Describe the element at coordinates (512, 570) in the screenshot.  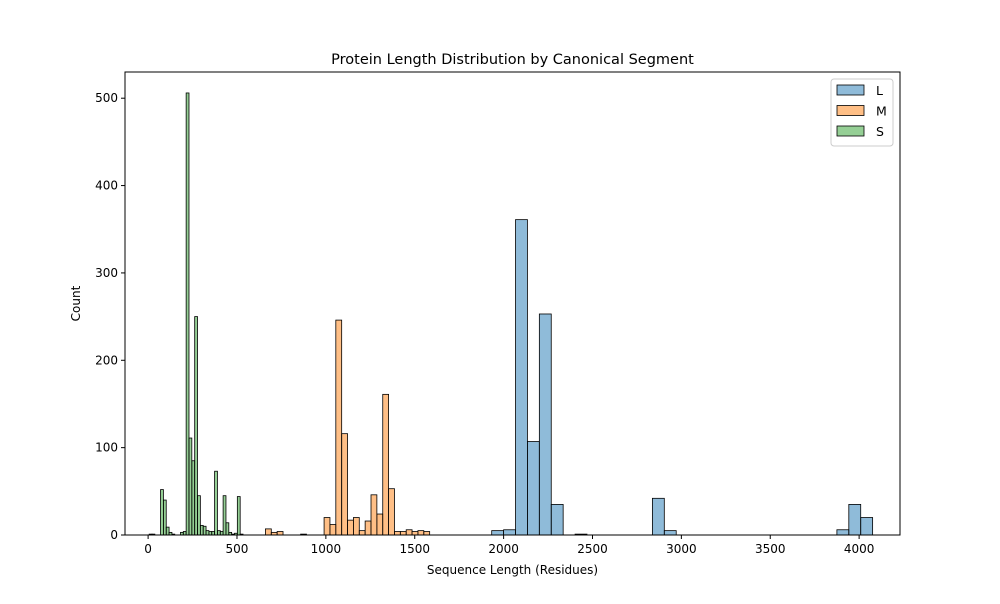
I see `x-axis-label: Sequence Length (Residues)` at that location.